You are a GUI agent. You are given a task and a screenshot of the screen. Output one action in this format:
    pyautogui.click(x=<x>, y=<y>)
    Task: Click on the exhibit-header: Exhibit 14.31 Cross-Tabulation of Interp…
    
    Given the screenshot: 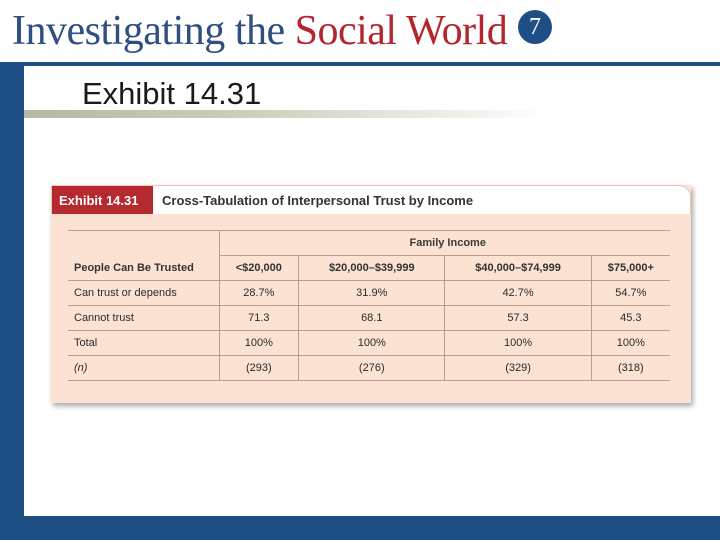 What is the action you would take?
    pyautogui.click(x=371, y=200)
    